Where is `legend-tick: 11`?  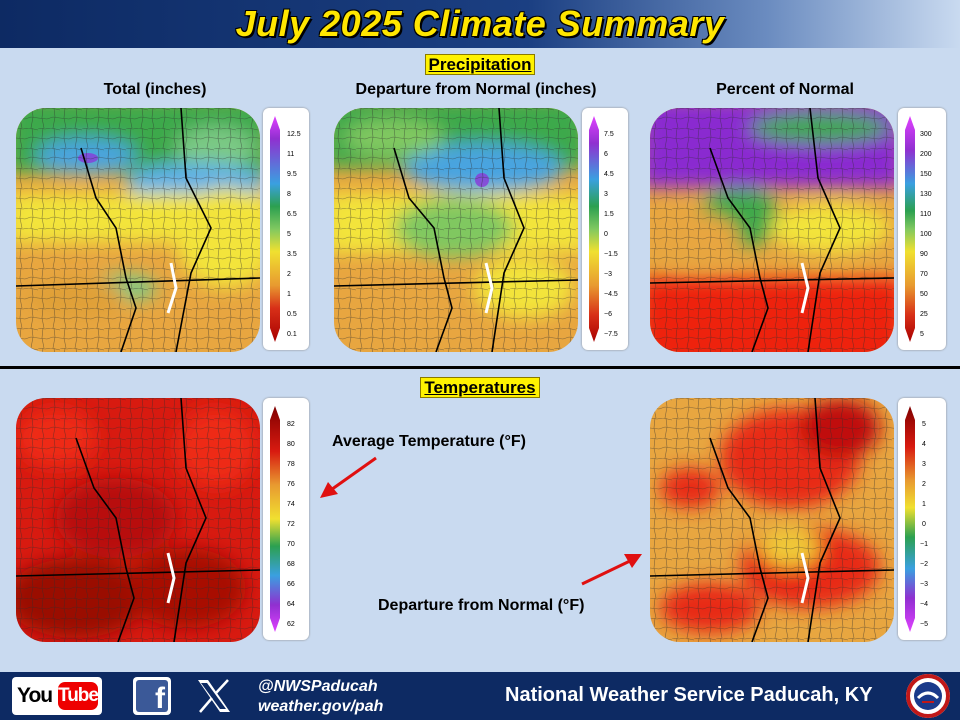 legend-tick: 11 is located at coordinates (290, 154).